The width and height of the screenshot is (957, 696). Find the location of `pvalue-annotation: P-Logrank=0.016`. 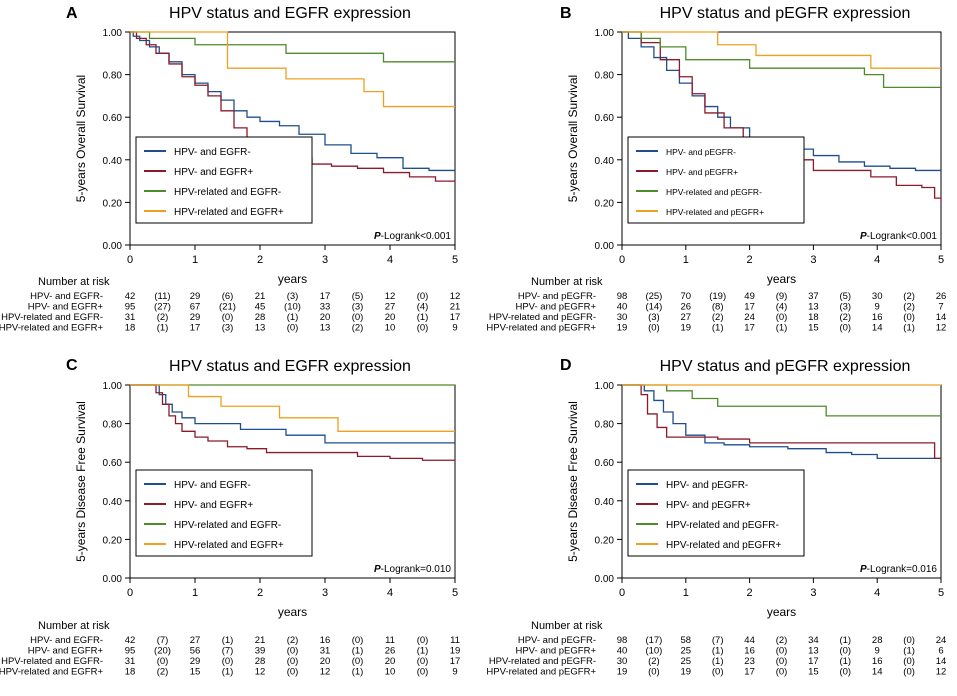

pvalue-annotation: P-Logrank=0.016 is located at coordinates (898, 569).